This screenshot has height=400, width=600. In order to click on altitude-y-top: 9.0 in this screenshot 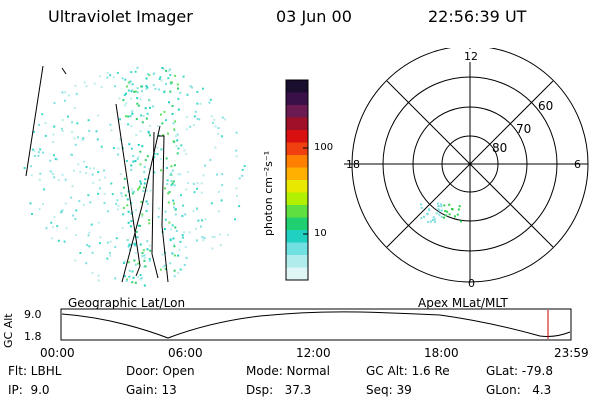, I will do `click(33, 314)`.